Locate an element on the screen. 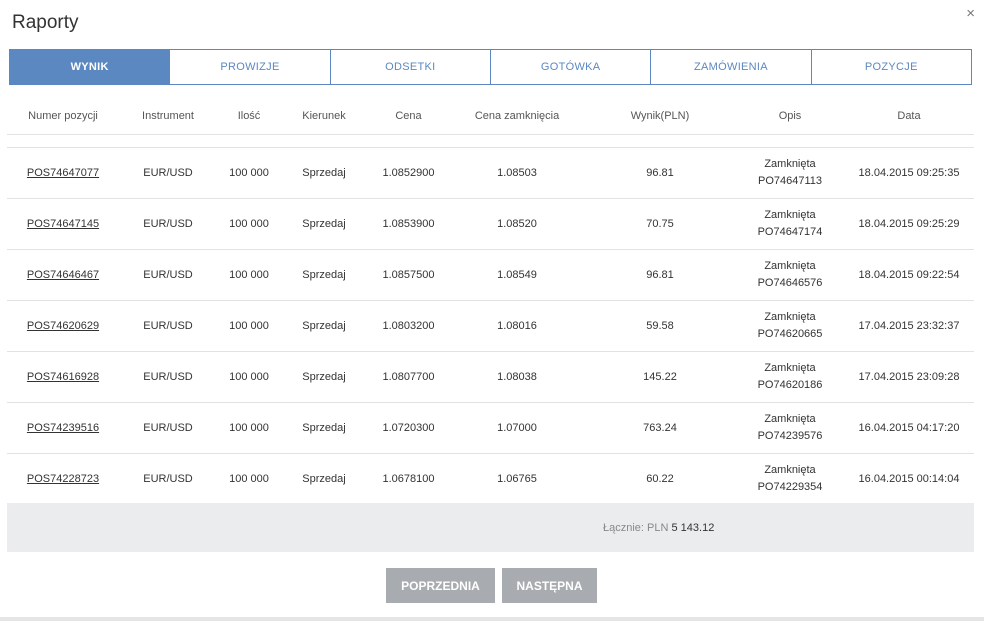 This screenshot has width=984, height=621. col-header-position: Numer pozycji is located at coordinates (63, 116).